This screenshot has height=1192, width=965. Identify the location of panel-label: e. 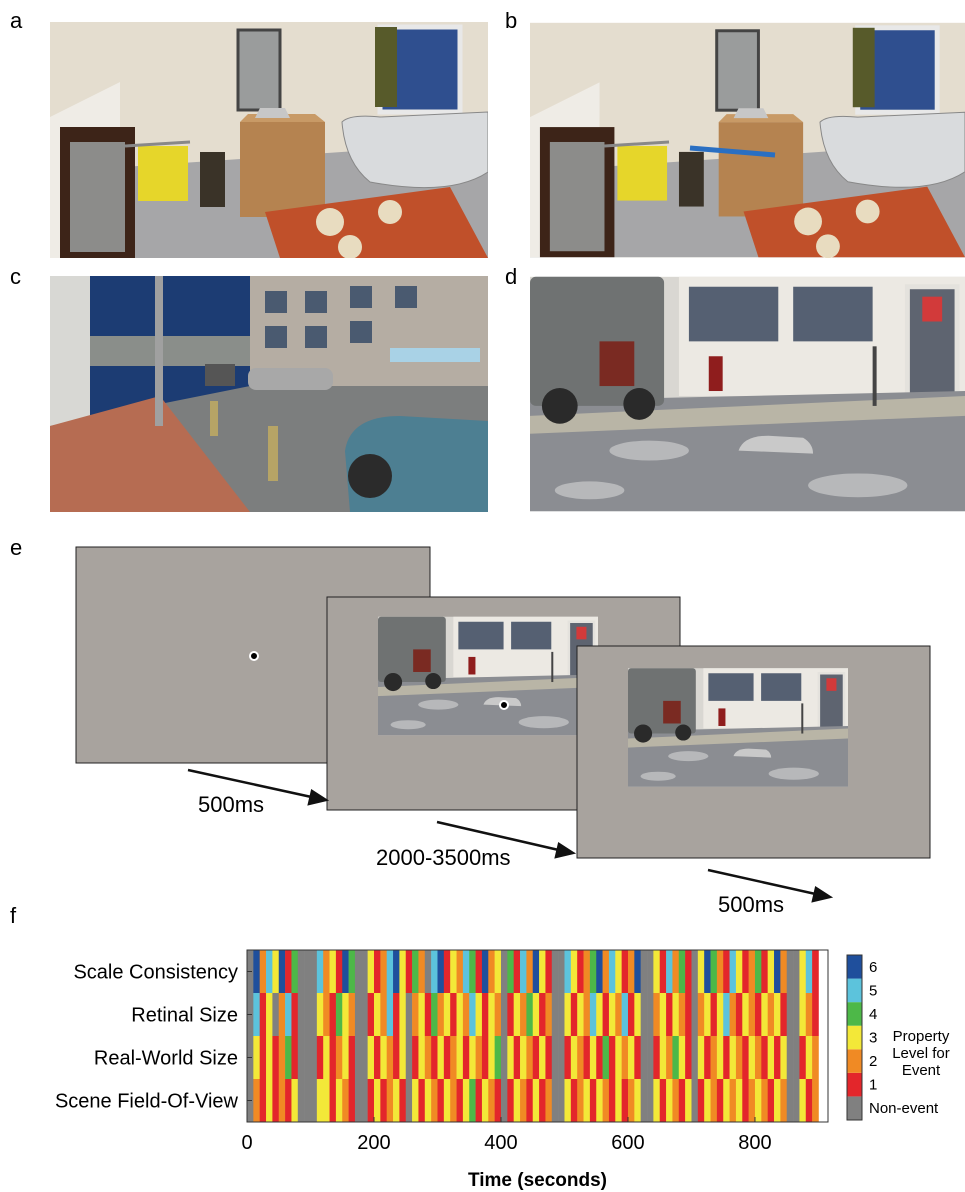
(16, 547).